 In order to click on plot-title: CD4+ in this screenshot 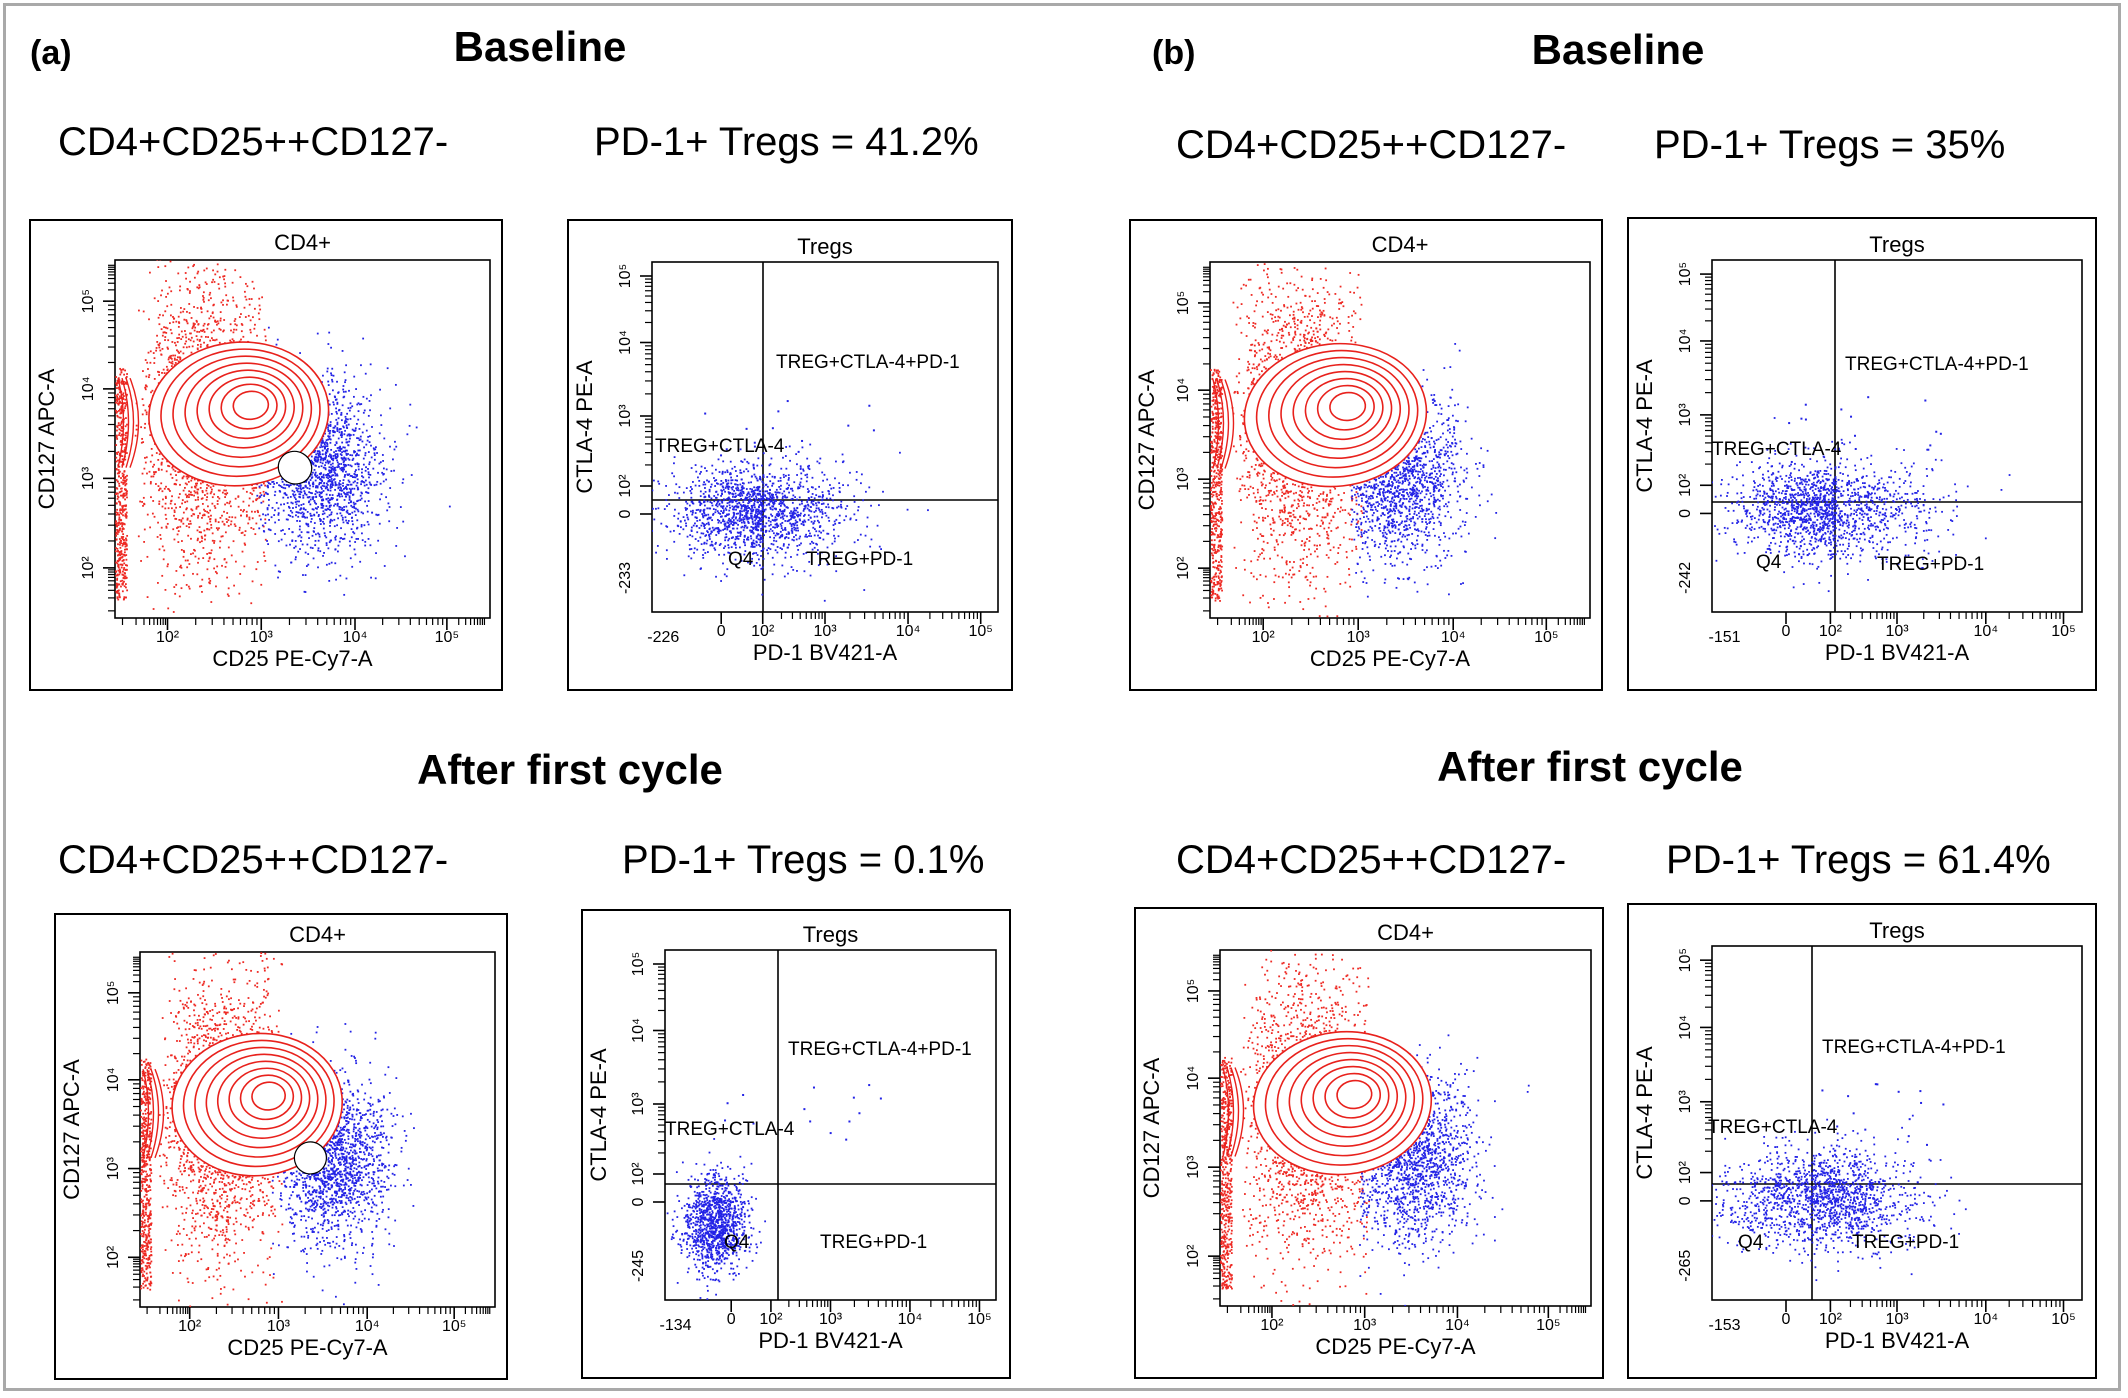, I will do `click(302, 242)`.